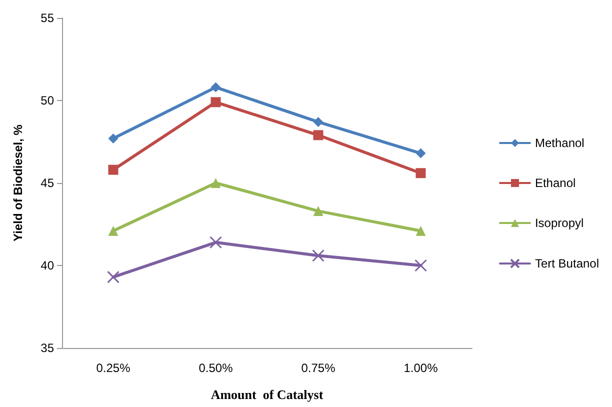 The image size is (612, 407). I want to click on y-tick-label: 55, so click(47, 18).